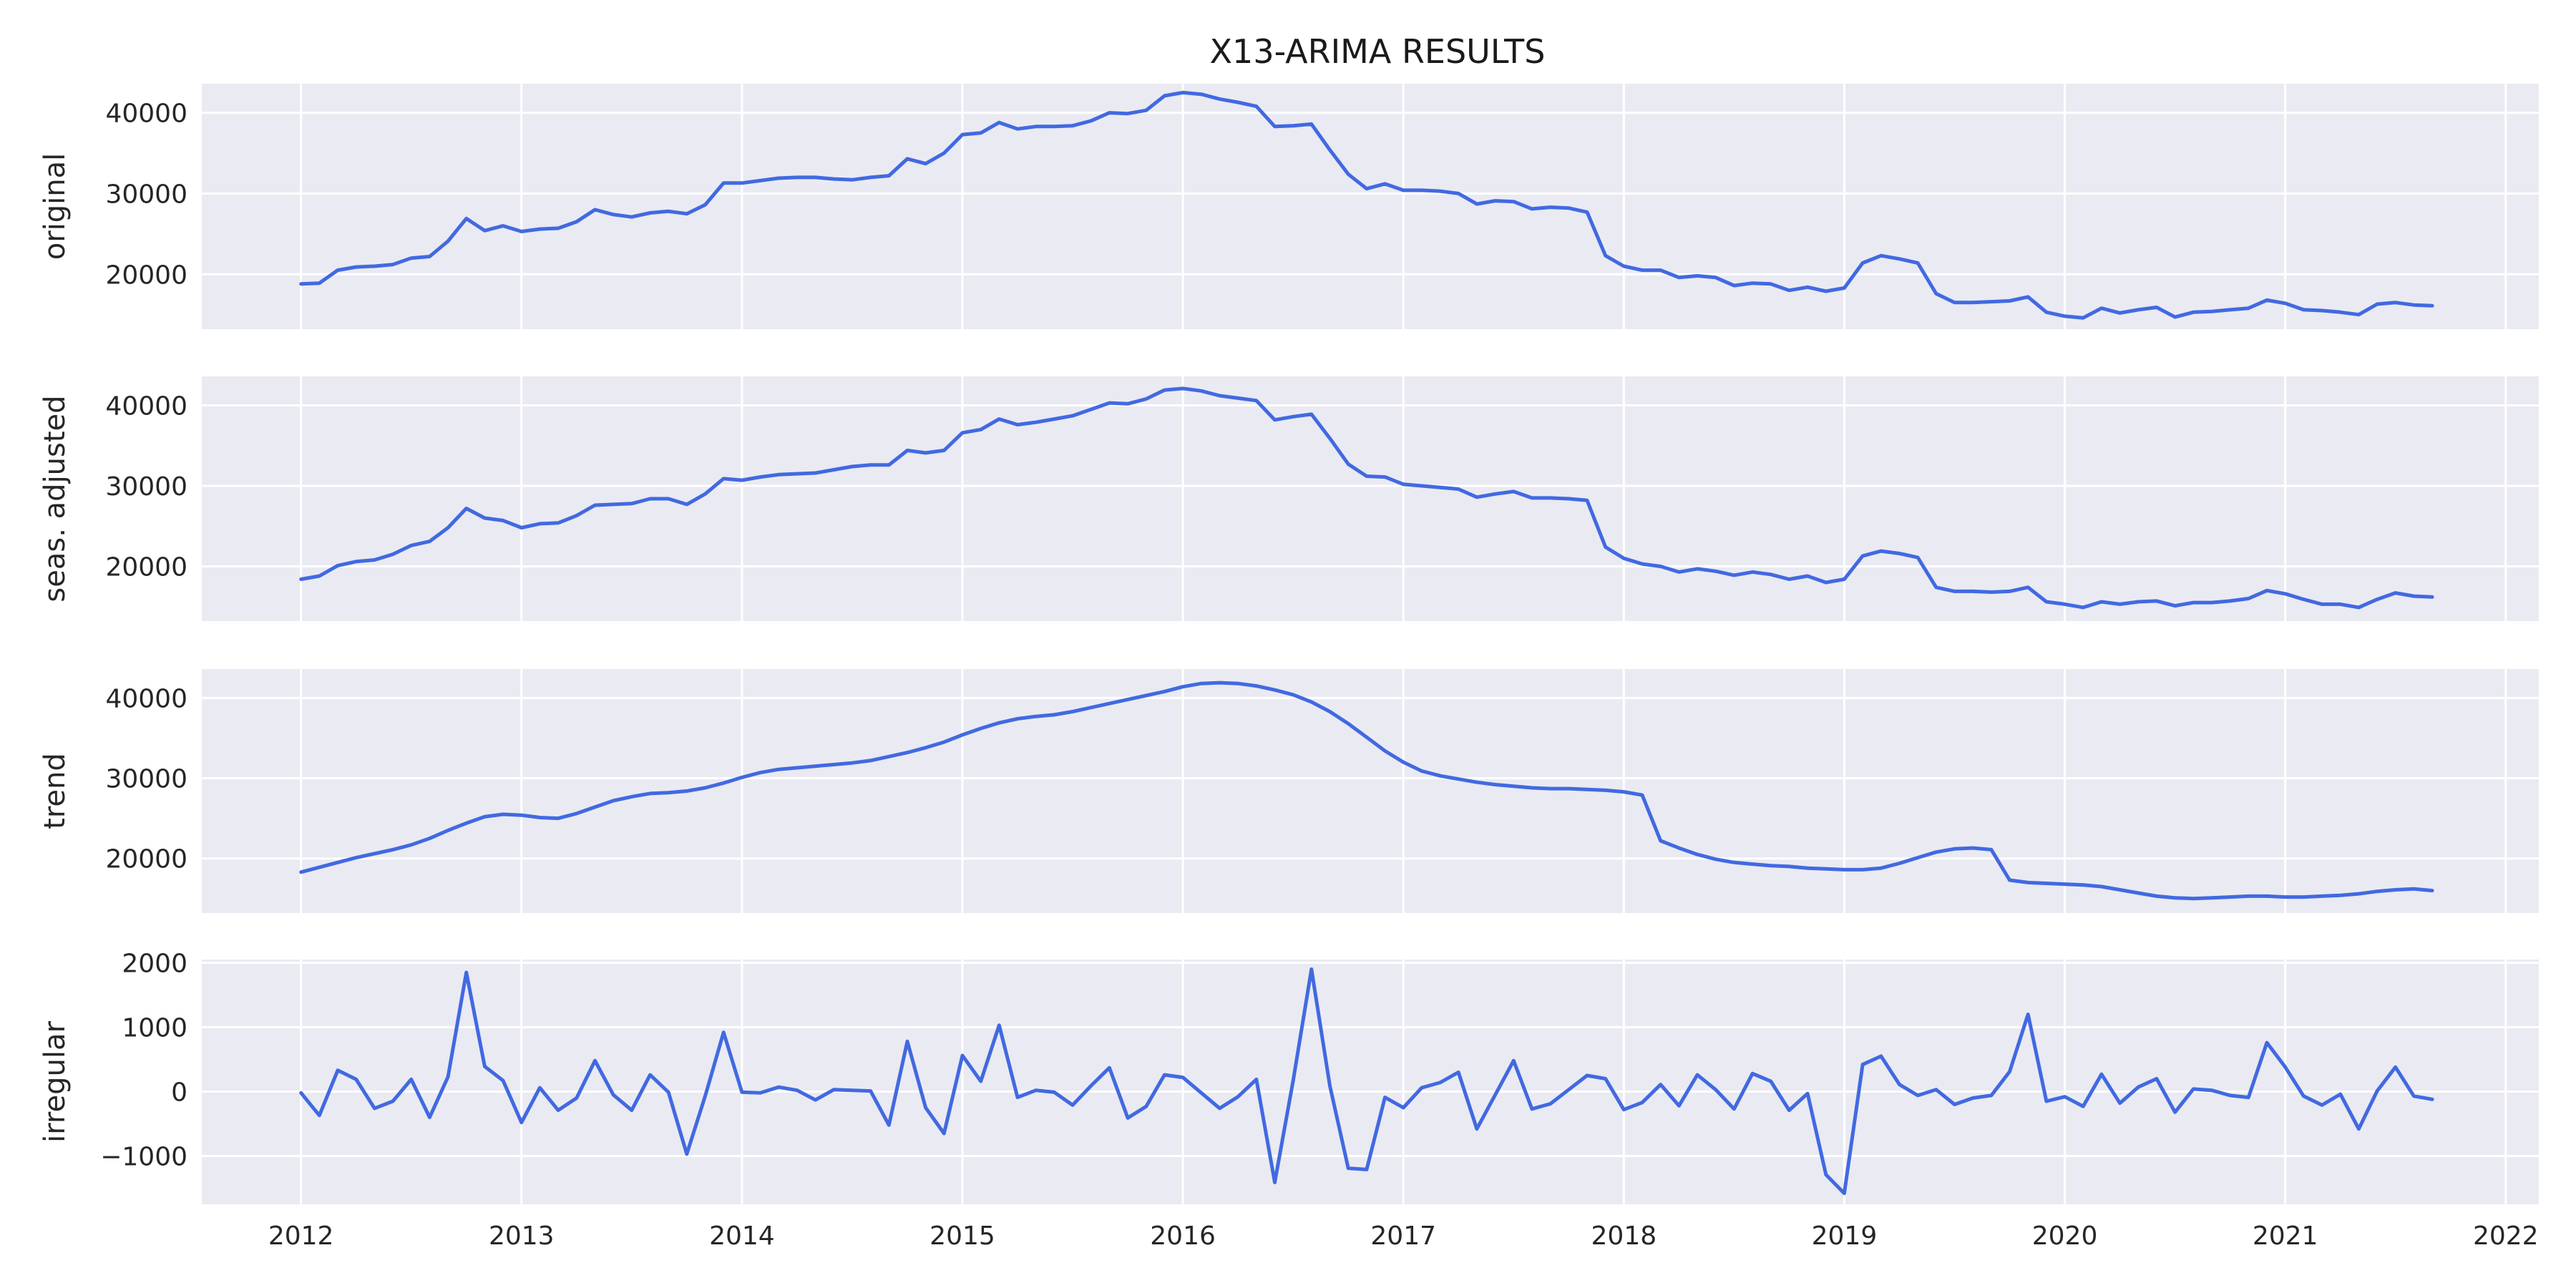 Image resolution: width=2576 pixels, height=1288 pixels. What do you see at coordinates (2065, 1236) in the screenshot?
I see `x-tick-label: 2020` at bounding box center [2065, 1236].